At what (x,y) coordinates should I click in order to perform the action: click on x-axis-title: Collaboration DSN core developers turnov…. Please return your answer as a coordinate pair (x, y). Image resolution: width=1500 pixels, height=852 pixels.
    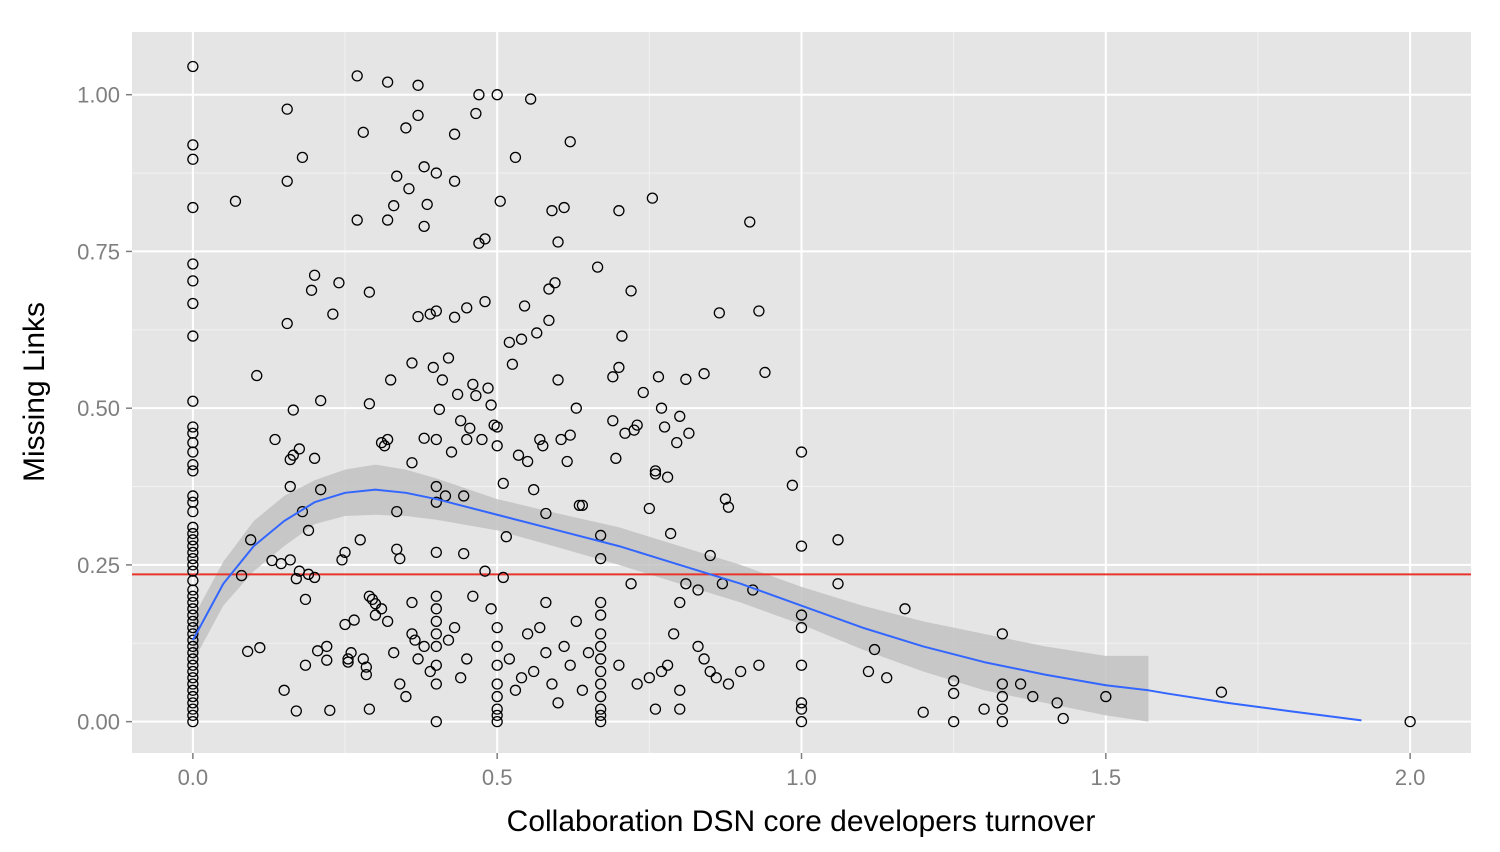
    Looking at the image, I should click on (801, 821).